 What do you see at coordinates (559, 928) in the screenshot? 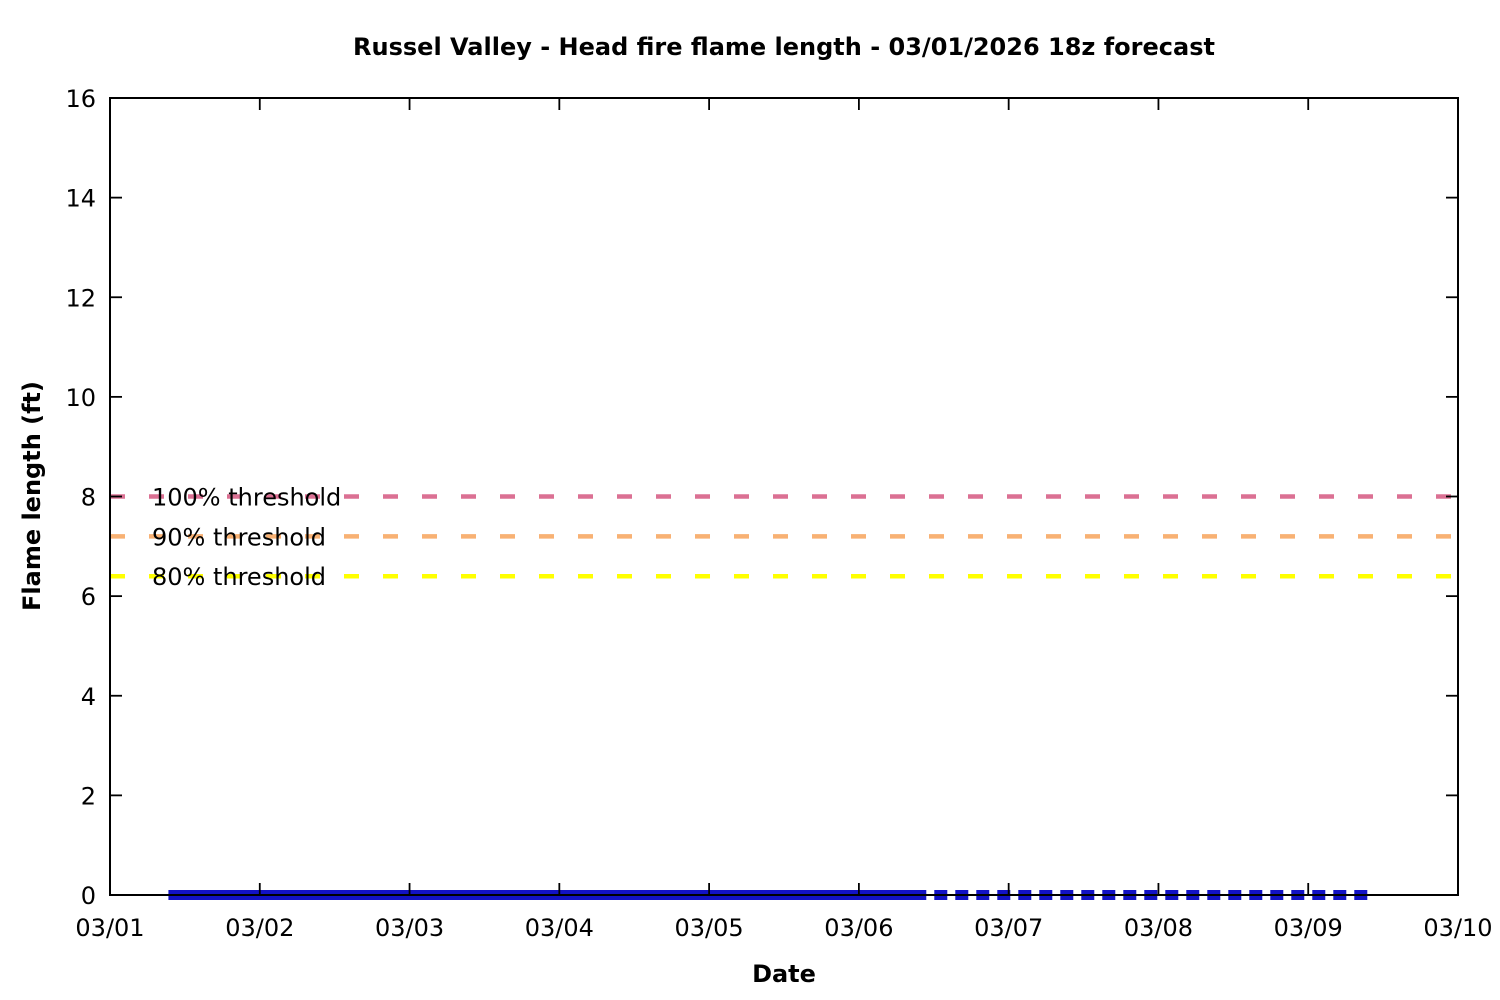
I see `x-tick-label: 03/04` at bounding box center [559, 928].